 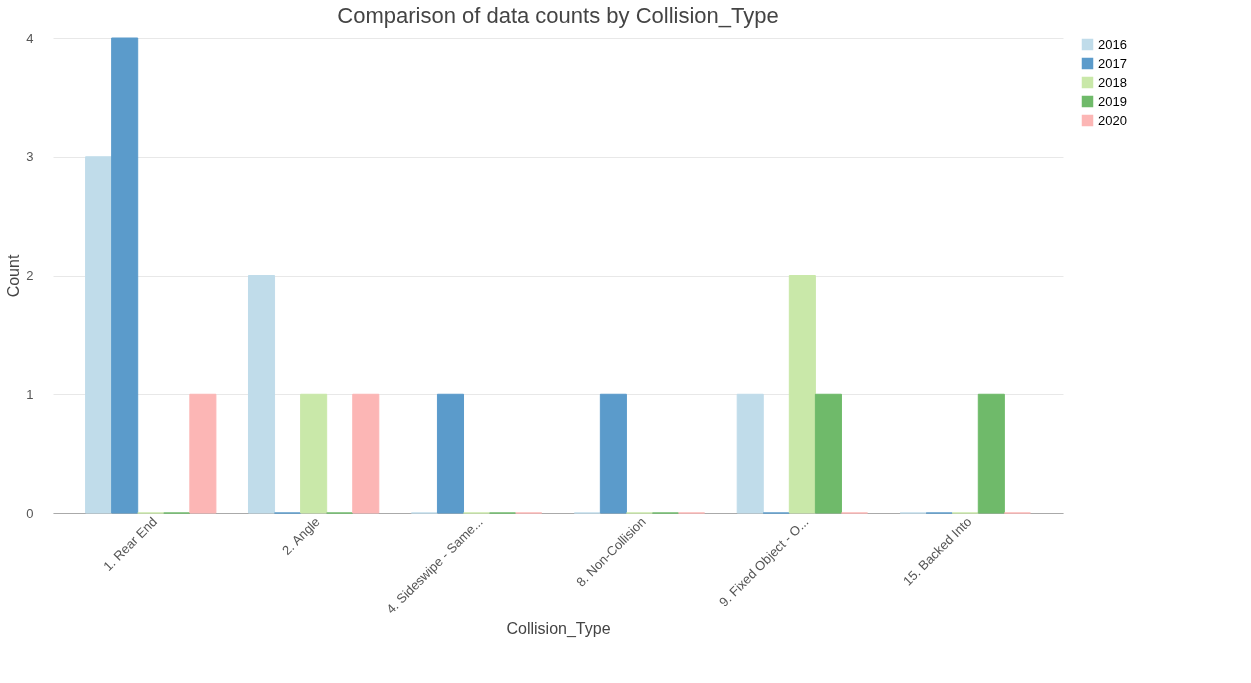 I want to click on legend-label: 2016, so click(x=1112, y=44).